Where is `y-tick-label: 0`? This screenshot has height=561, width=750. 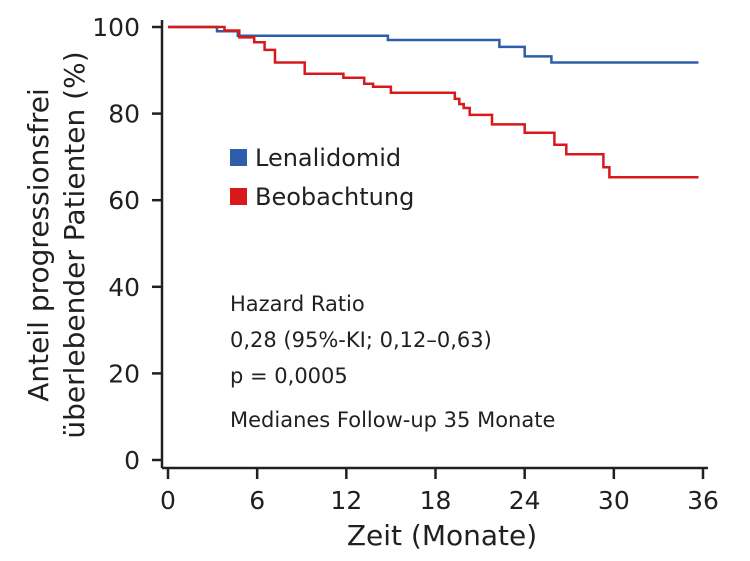
y-tick-label: 0 is located at coordinates (132, 460).